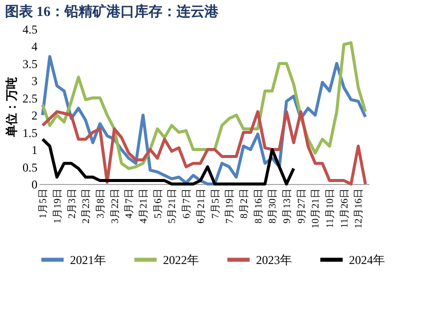  Describe the element at coordinates (30, 29) in the screenshot. I see `y-tick-label: 4.5` at that location.